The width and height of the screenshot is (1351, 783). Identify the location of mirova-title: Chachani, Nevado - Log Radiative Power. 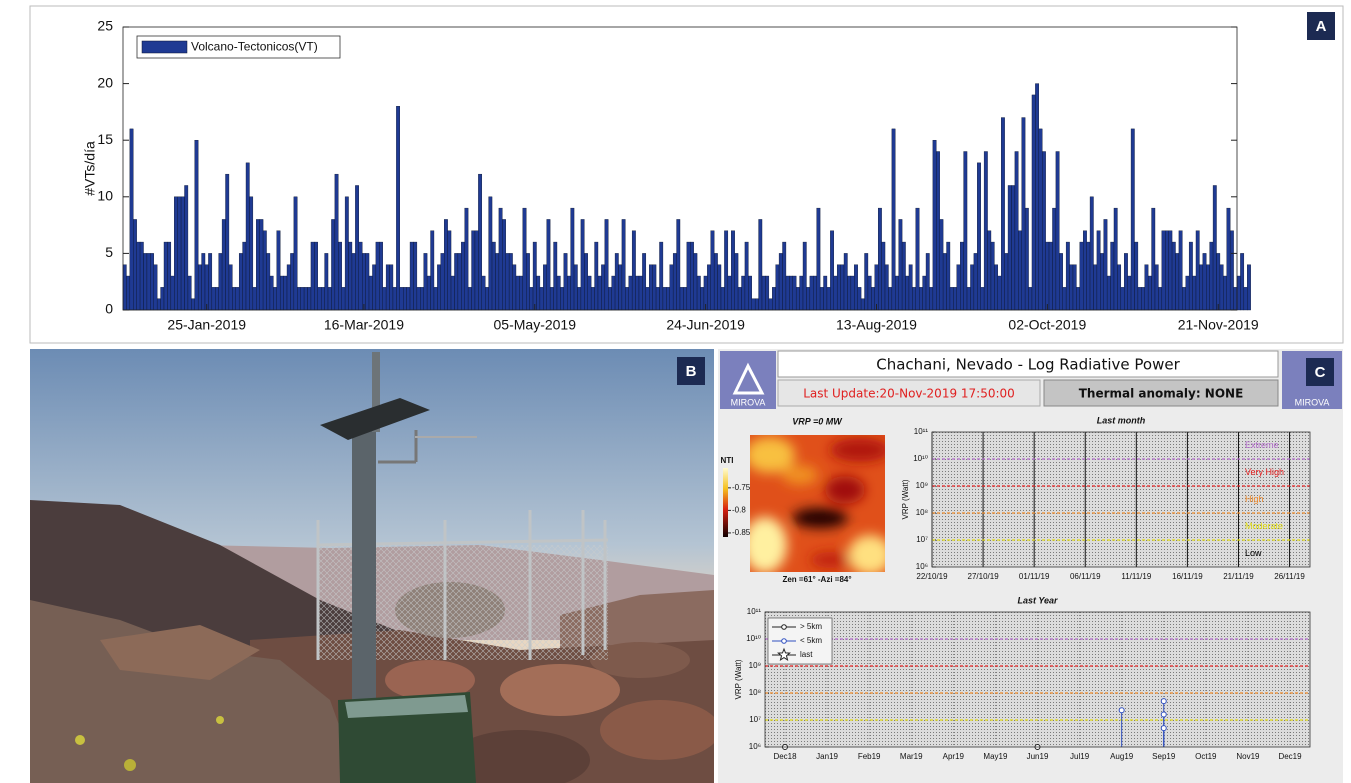
(1028, 365).